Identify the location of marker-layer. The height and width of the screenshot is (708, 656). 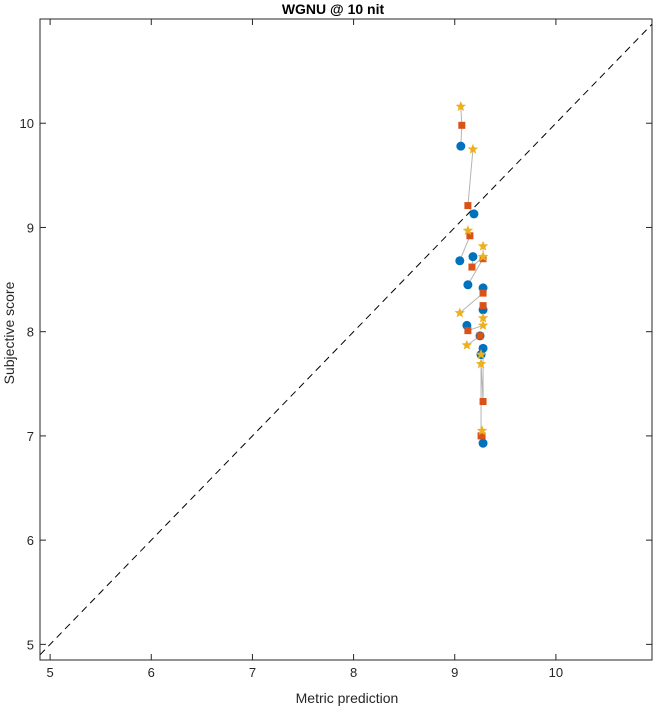
(471, 274).